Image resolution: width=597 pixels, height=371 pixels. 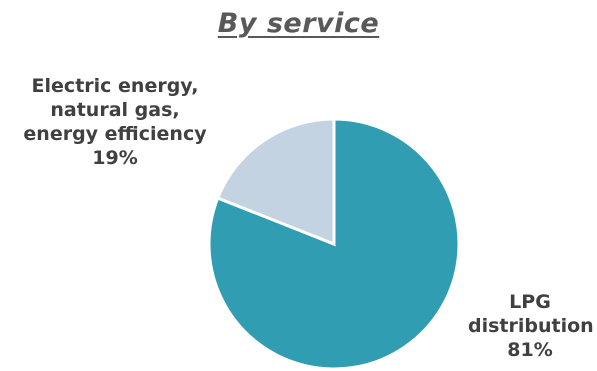 I want to click on chart-title: By service, so click(x=298, y=23).